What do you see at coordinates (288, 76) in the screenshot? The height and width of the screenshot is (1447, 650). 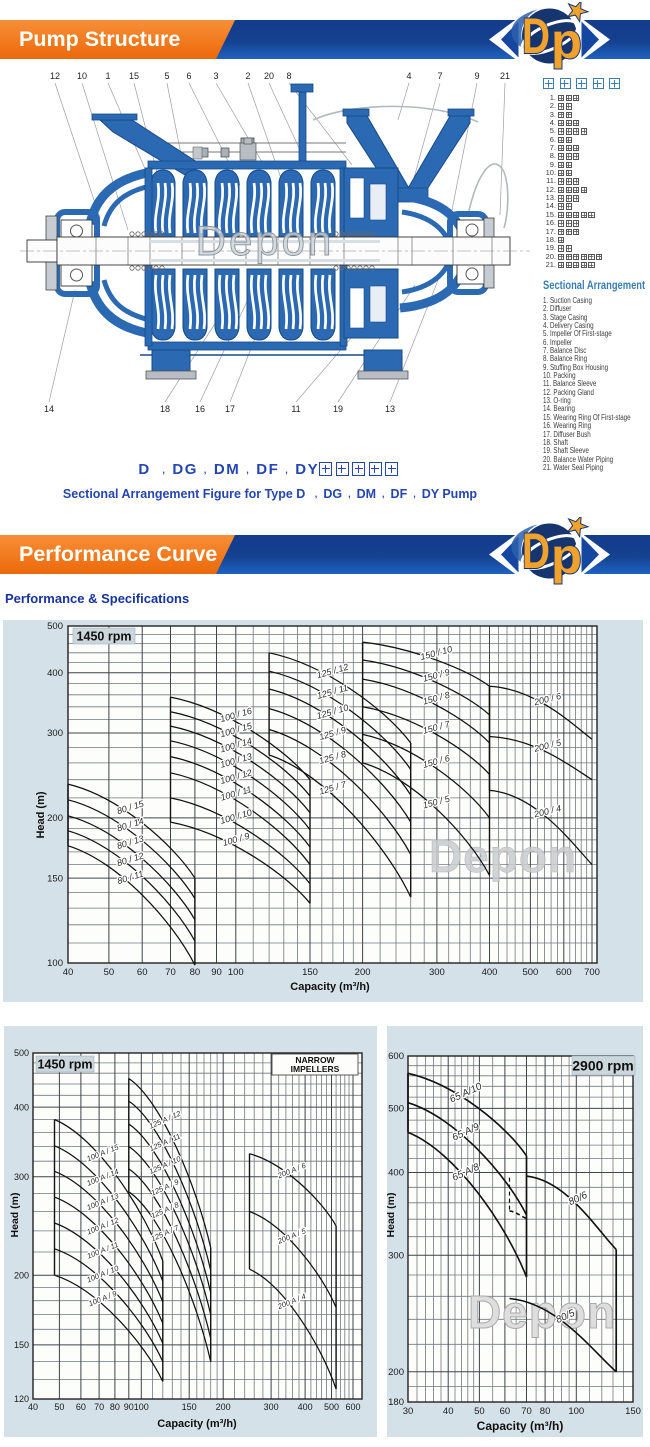 I see `svg-text: 8` at bounding box center [288, 76].